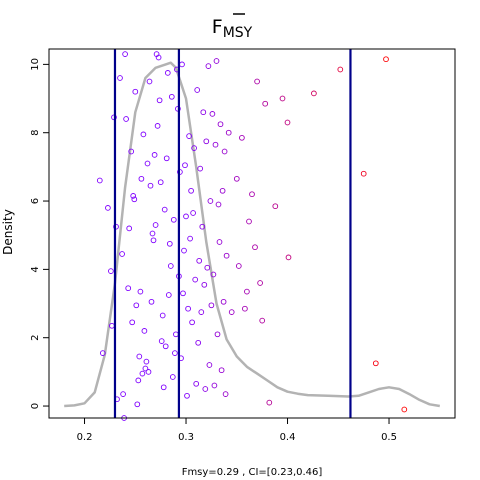  Describe the element at coordinates (35, 406) in the screenshot. I see `y-tick-label: 0` at that location.